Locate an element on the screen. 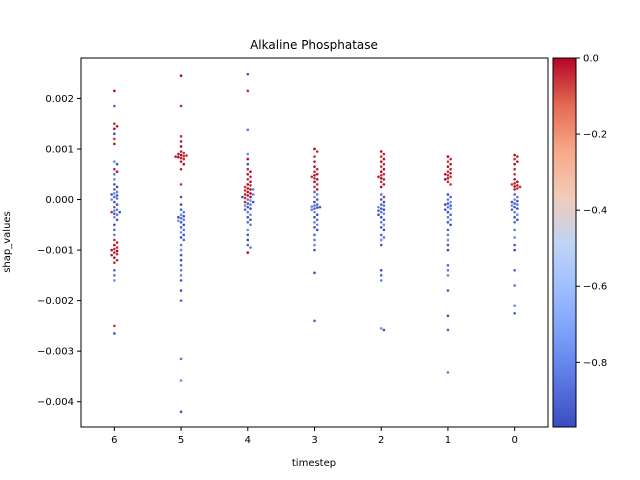 The height and width of the screenshot is (480, 640). y-axis: 0.002 0.001 0.000 −0.001 −0.002 −0.003 −0.004 is located at coordinates (59, 251).